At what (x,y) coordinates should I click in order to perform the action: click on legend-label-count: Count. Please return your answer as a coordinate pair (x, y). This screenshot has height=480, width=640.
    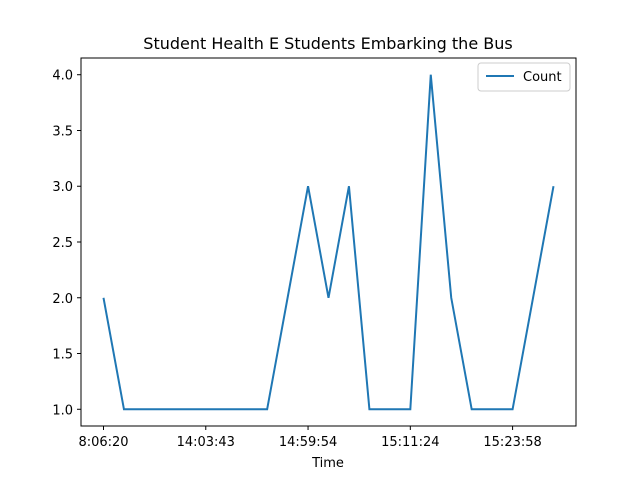
    Looking at the image, I should click on (542, 77).